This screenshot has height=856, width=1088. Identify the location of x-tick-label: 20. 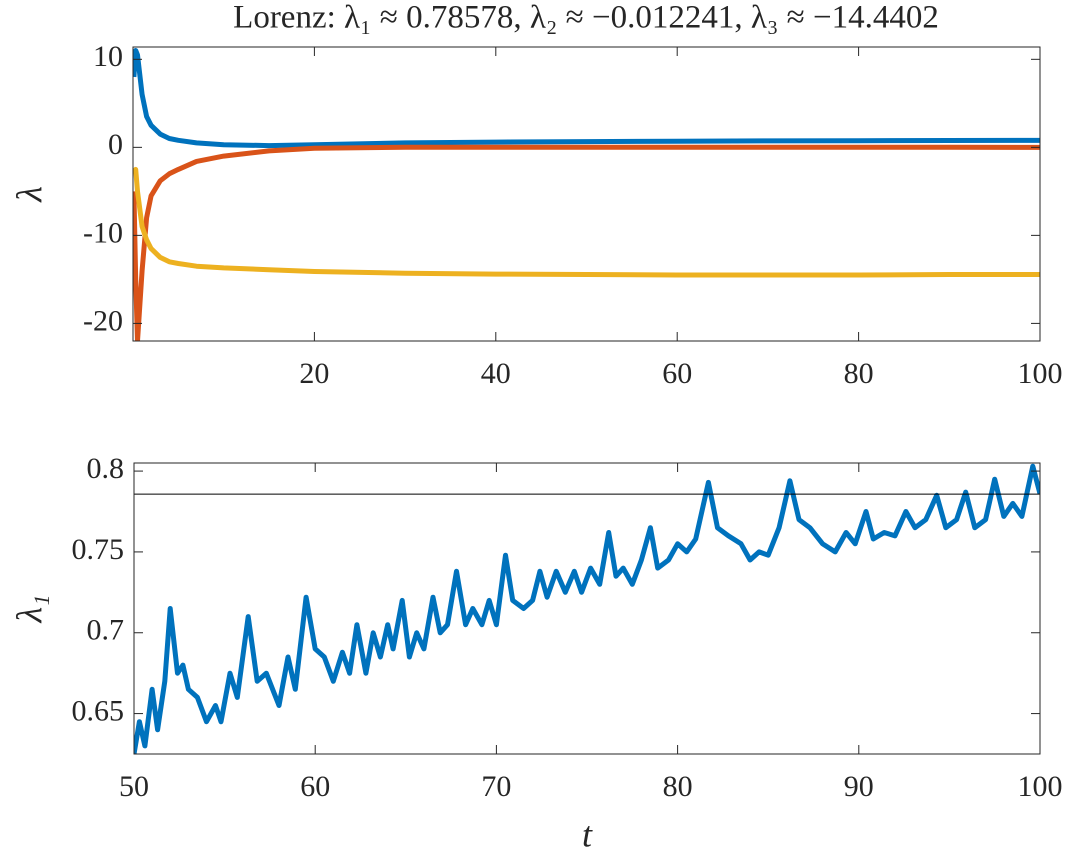
(314, 373).